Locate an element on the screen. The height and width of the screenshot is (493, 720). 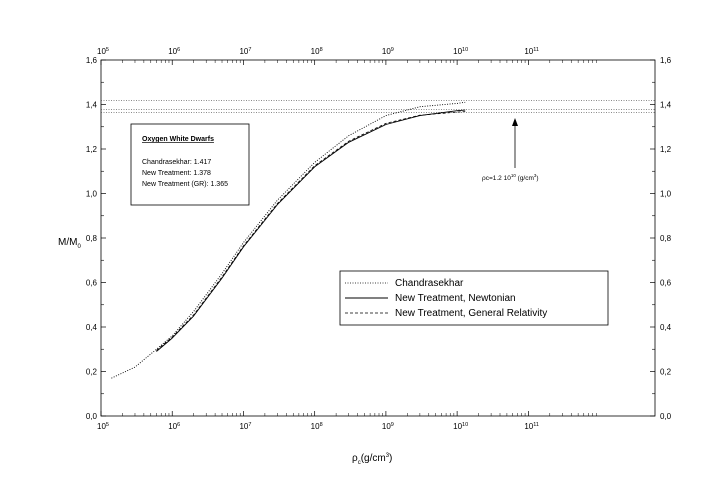
x-tick-label-top: 10¹⁰ is located at coordinates (460, 51).